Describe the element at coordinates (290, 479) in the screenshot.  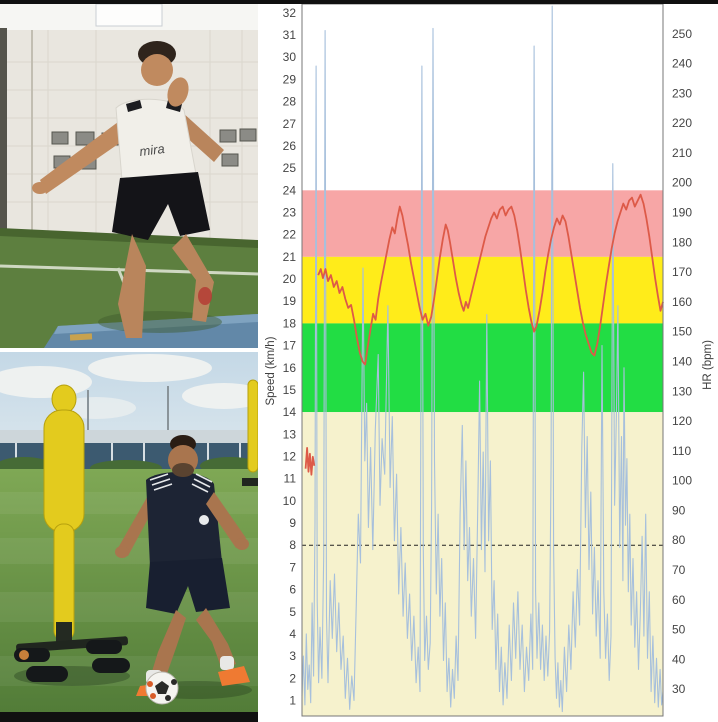
I see `speed-axis-tick: 11` at that location.